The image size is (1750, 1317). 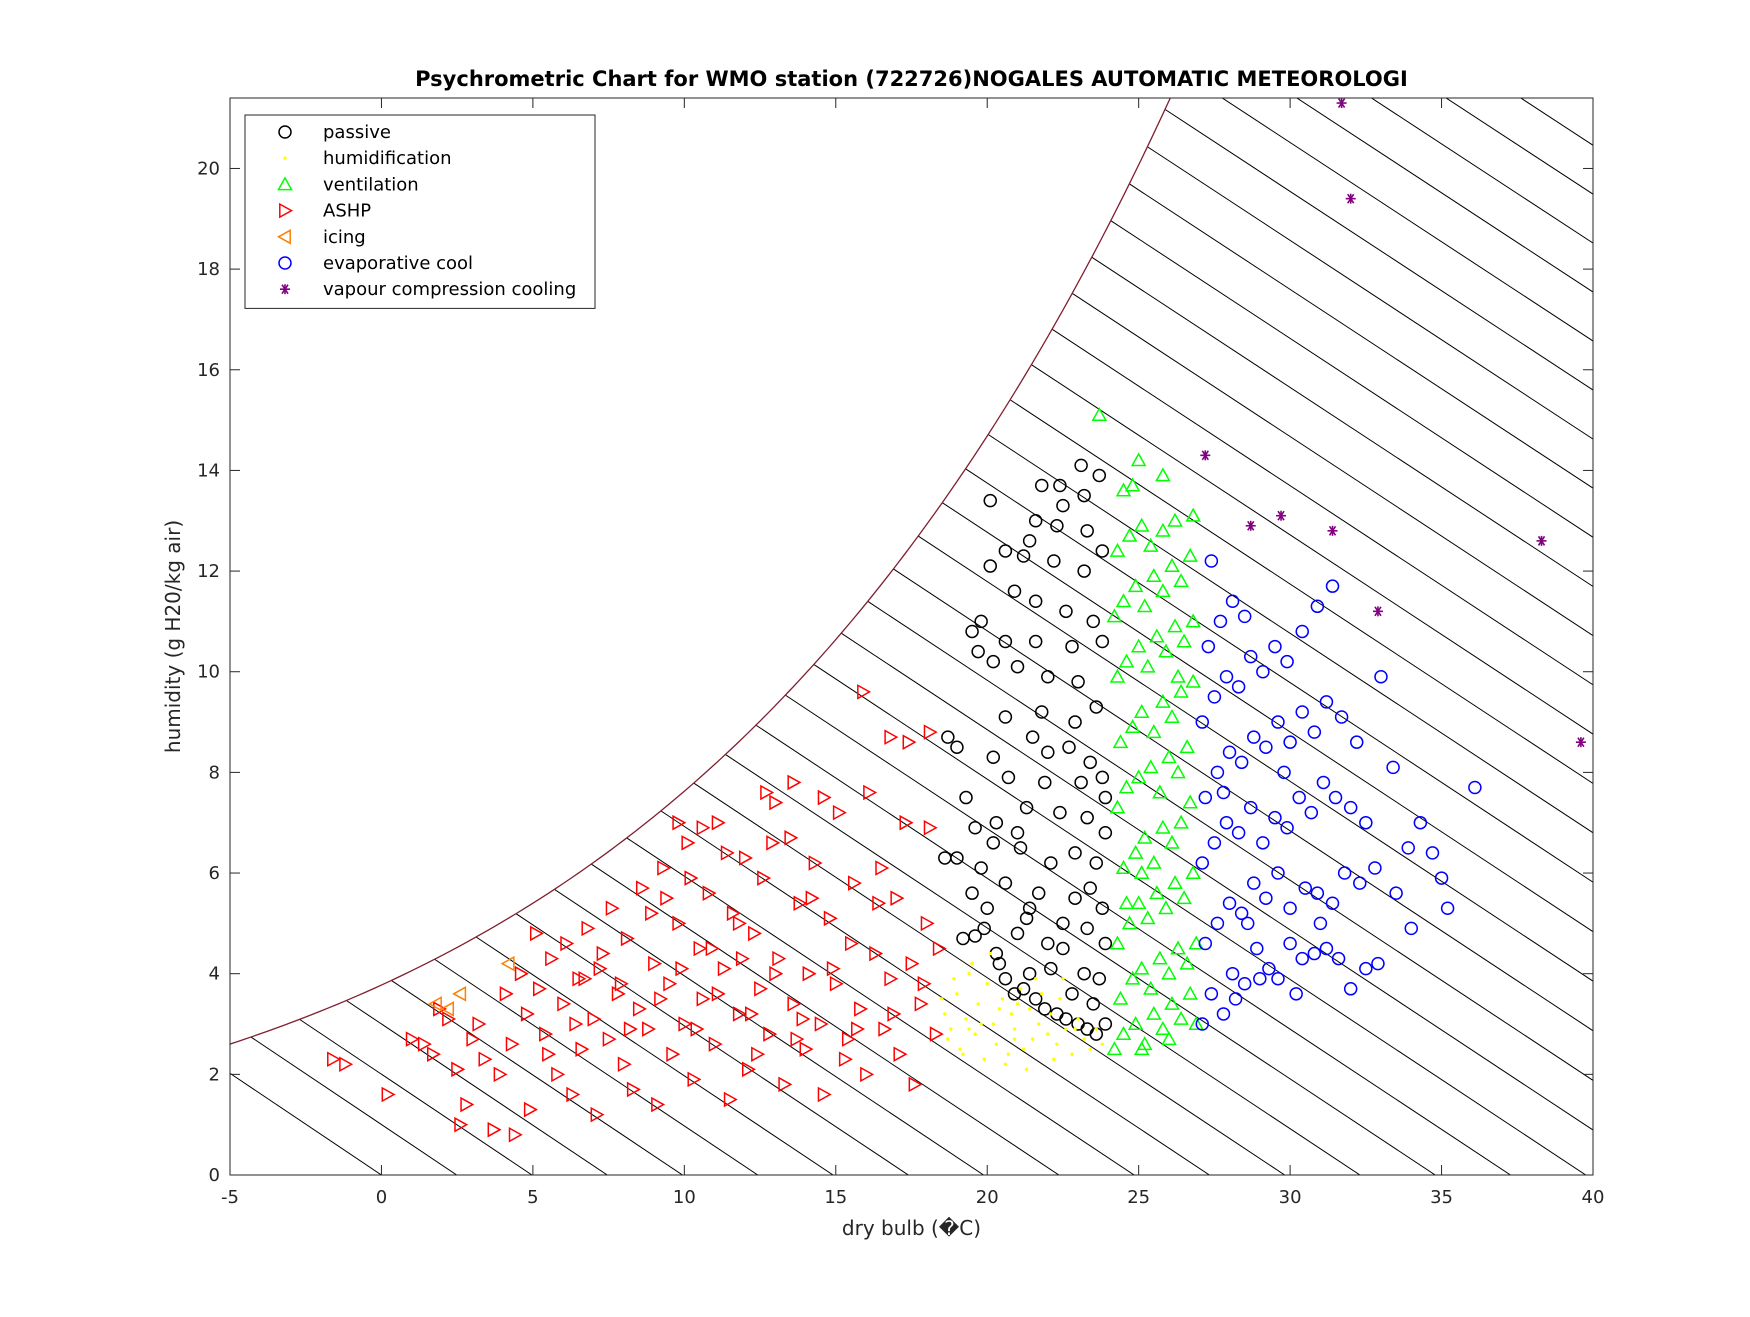 I want to click on series-icing, so click(x=471, y=986).